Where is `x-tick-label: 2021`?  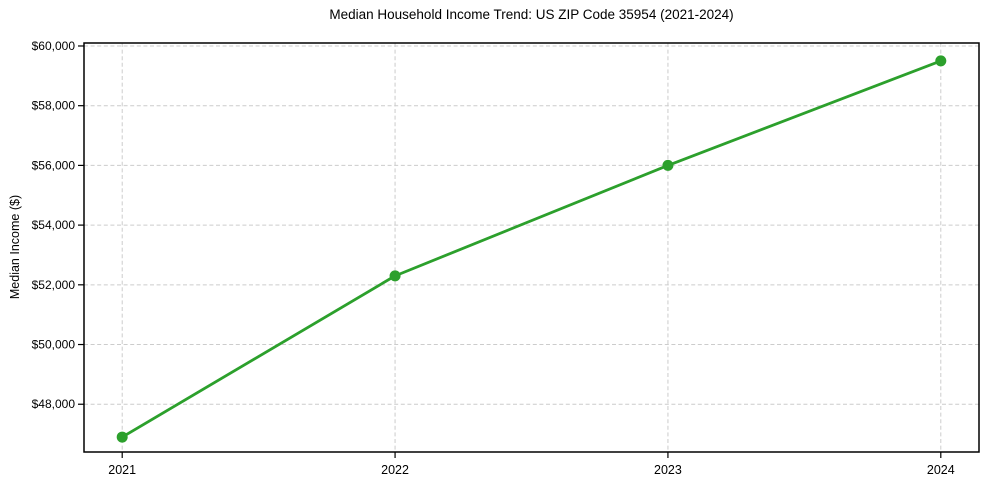 x-tick-label: 2021 is located at coordinates (122, 470).